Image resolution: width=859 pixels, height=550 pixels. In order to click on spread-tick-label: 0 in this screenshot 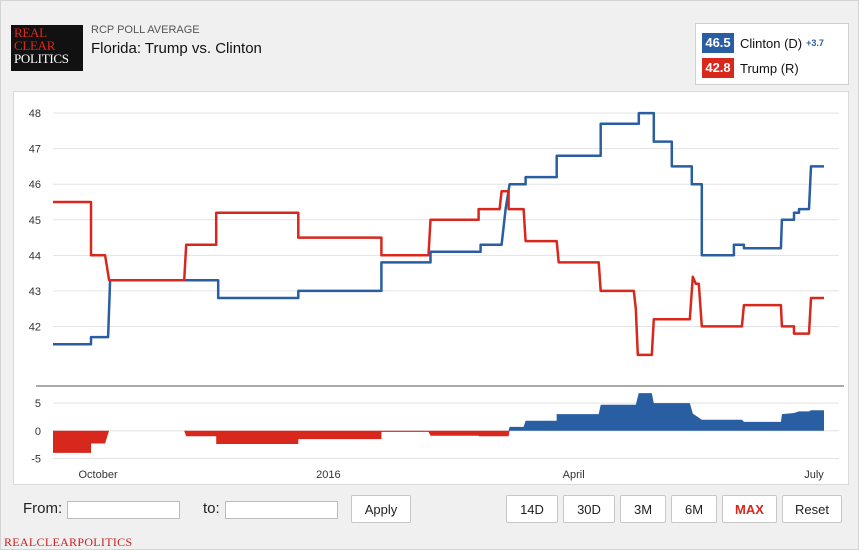, I will do `click(38, 432)`.